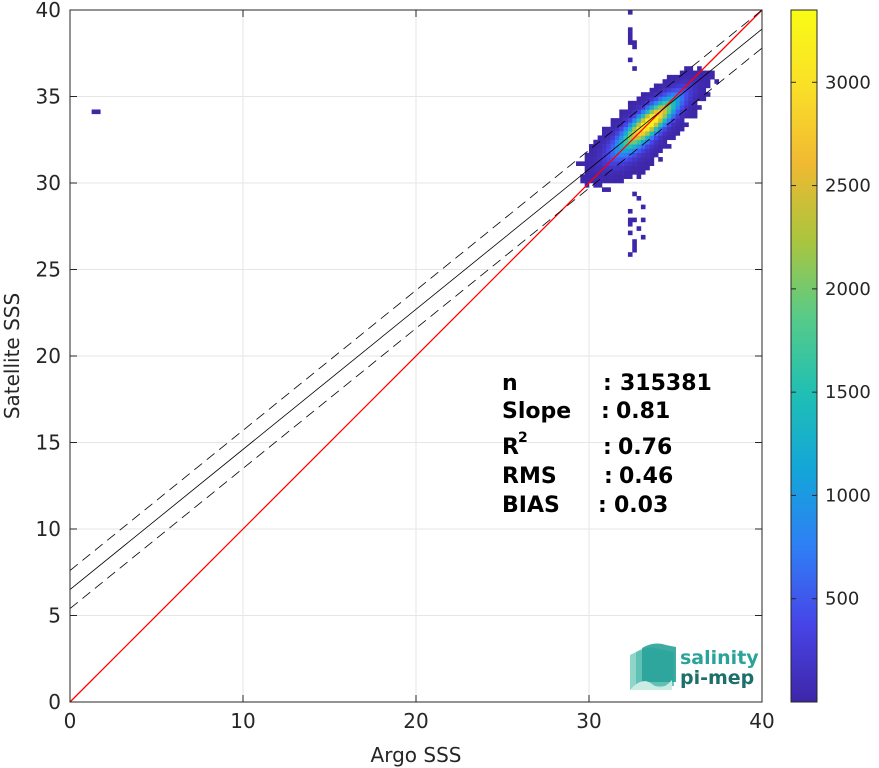 This screenshot has height=768, width=879. Describe the element at coordinates (645, 447) in the screenshot. I see `stat-r2-value: 0.76` at that location.